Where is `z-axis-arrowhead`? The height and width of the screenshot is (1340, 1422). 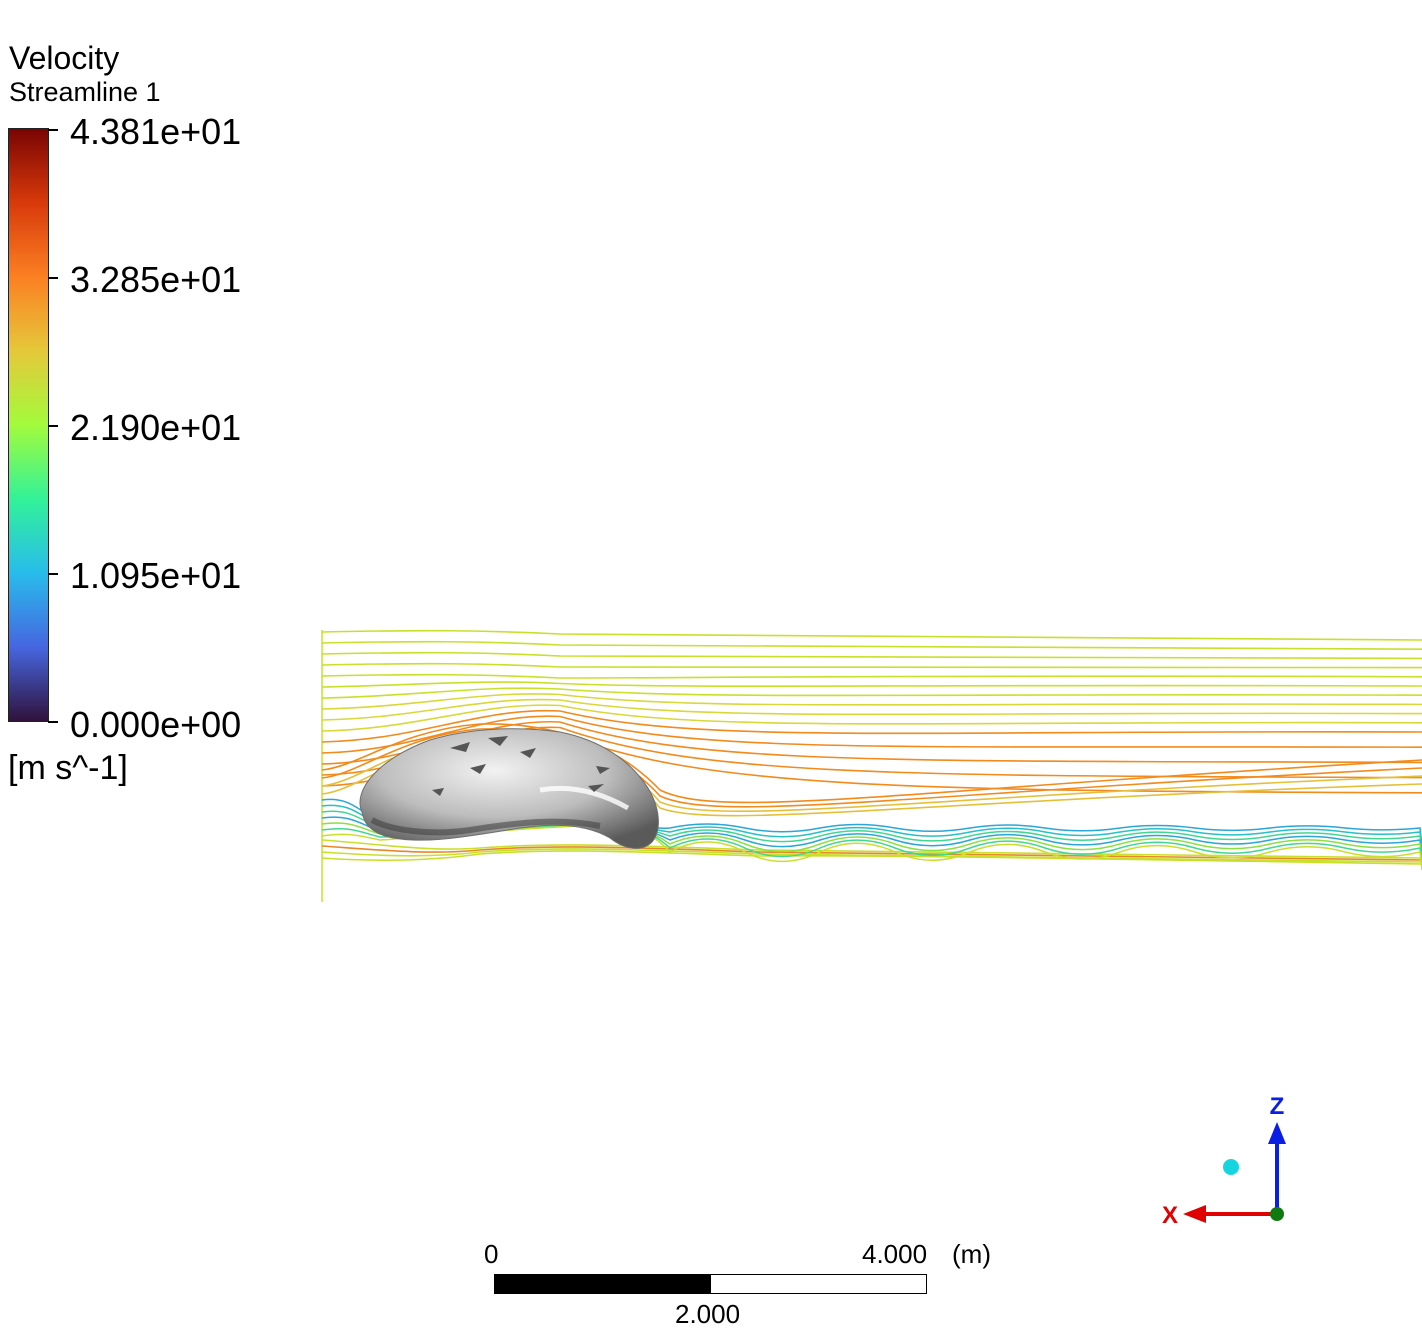 z-axis-arrowhead is located at coordinates (1277, 1133).